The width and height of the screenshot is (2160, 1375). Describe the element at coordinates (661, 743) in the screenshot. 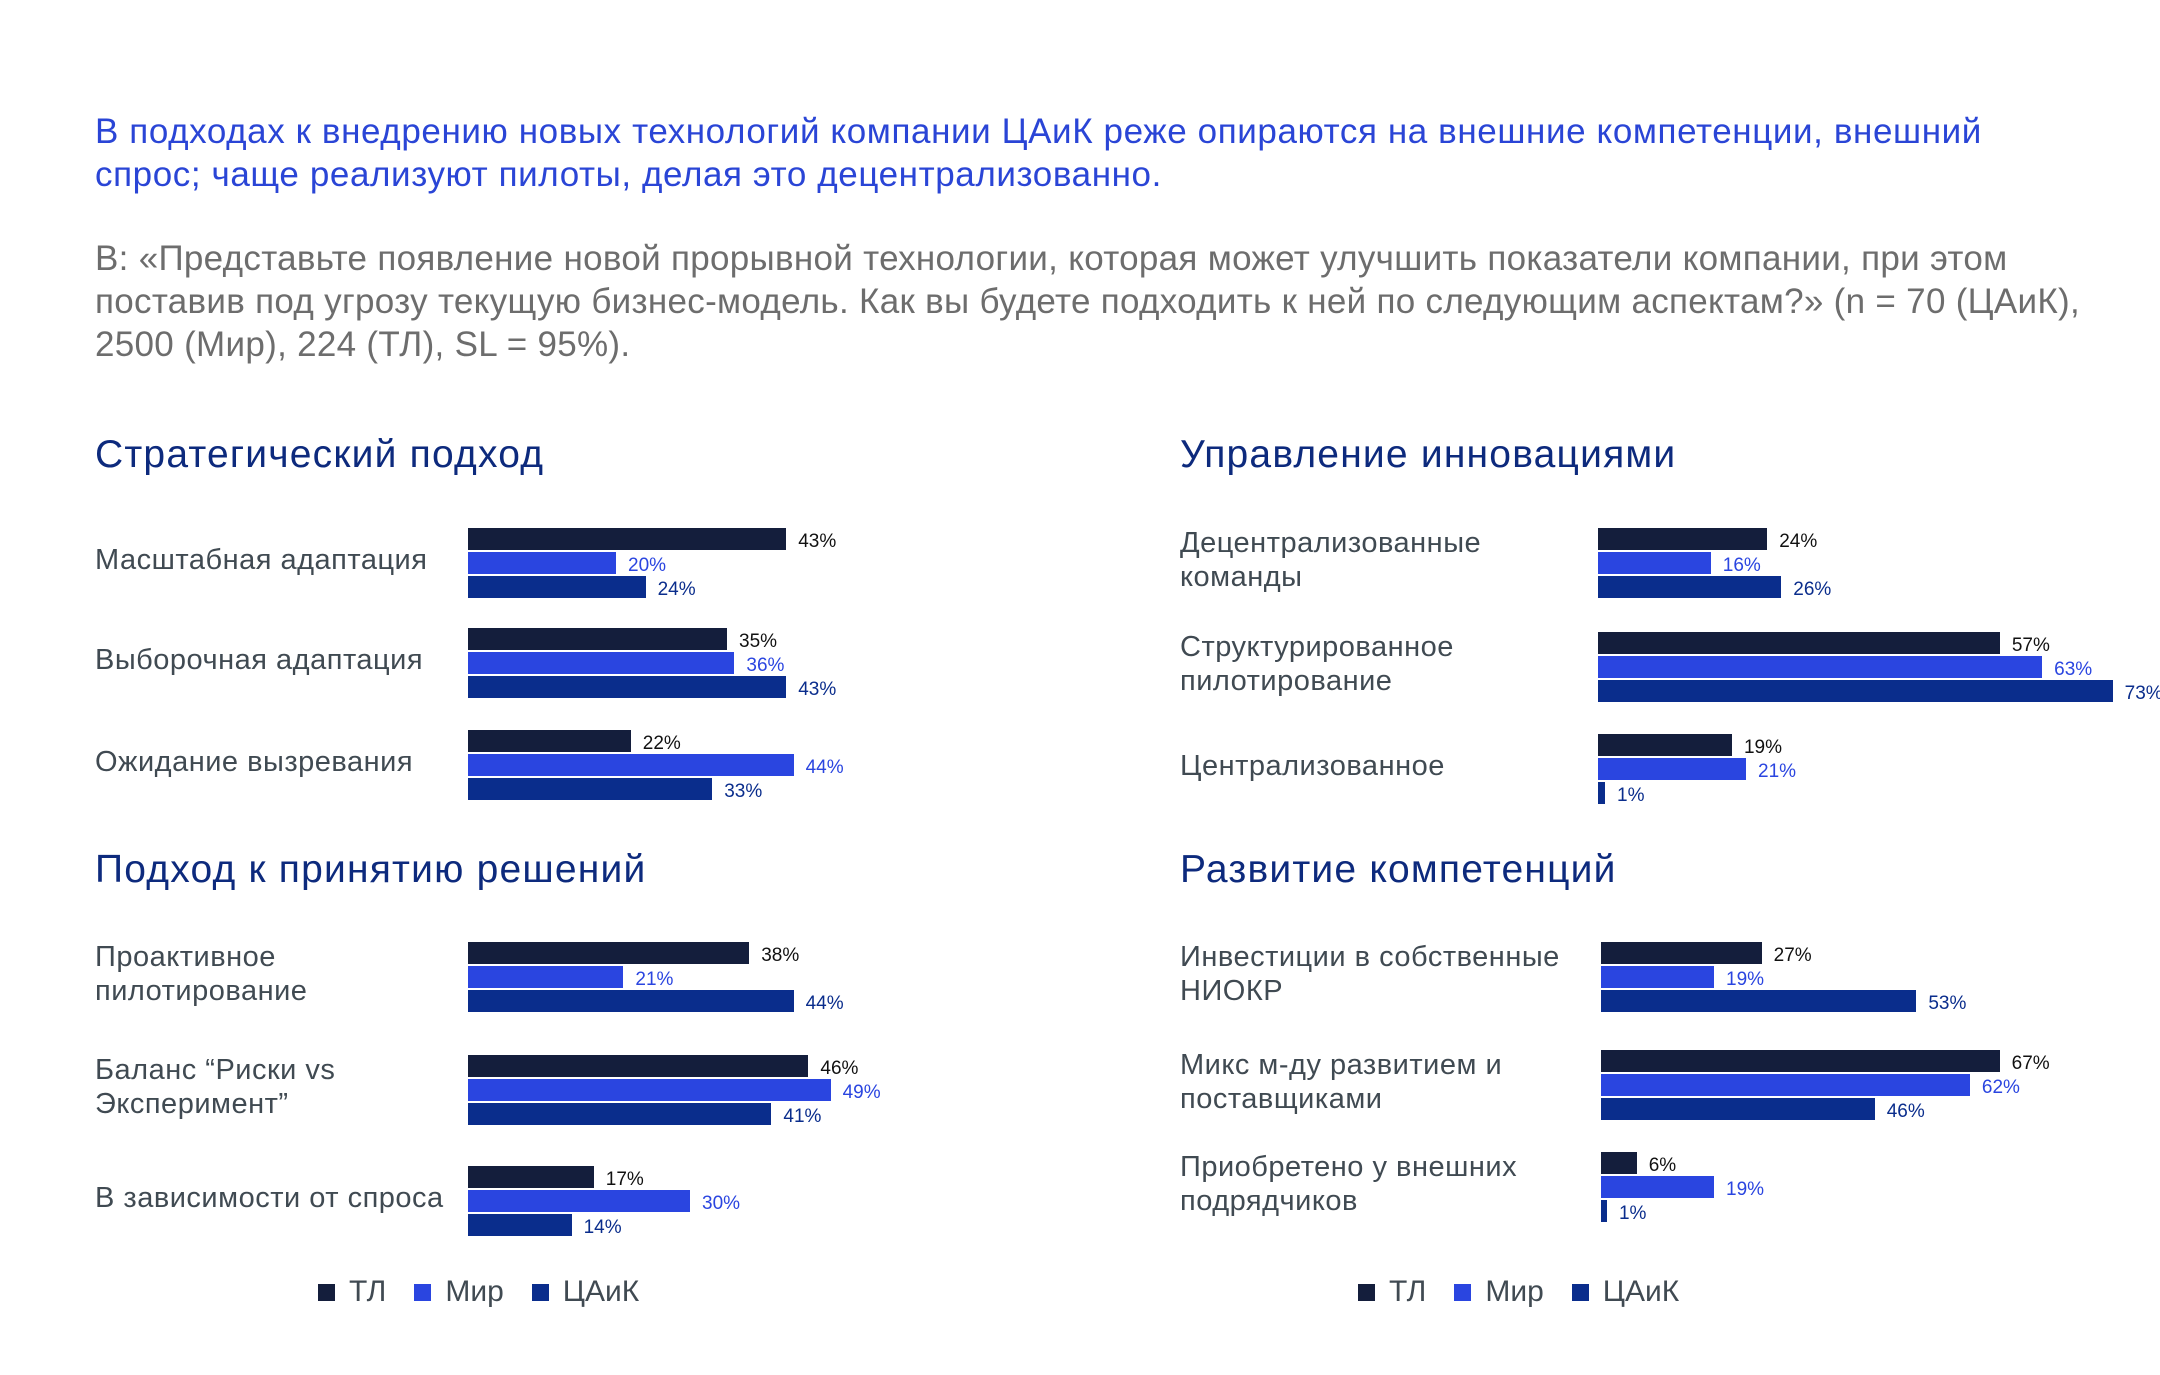

I see `data-label: 22%` at that location.